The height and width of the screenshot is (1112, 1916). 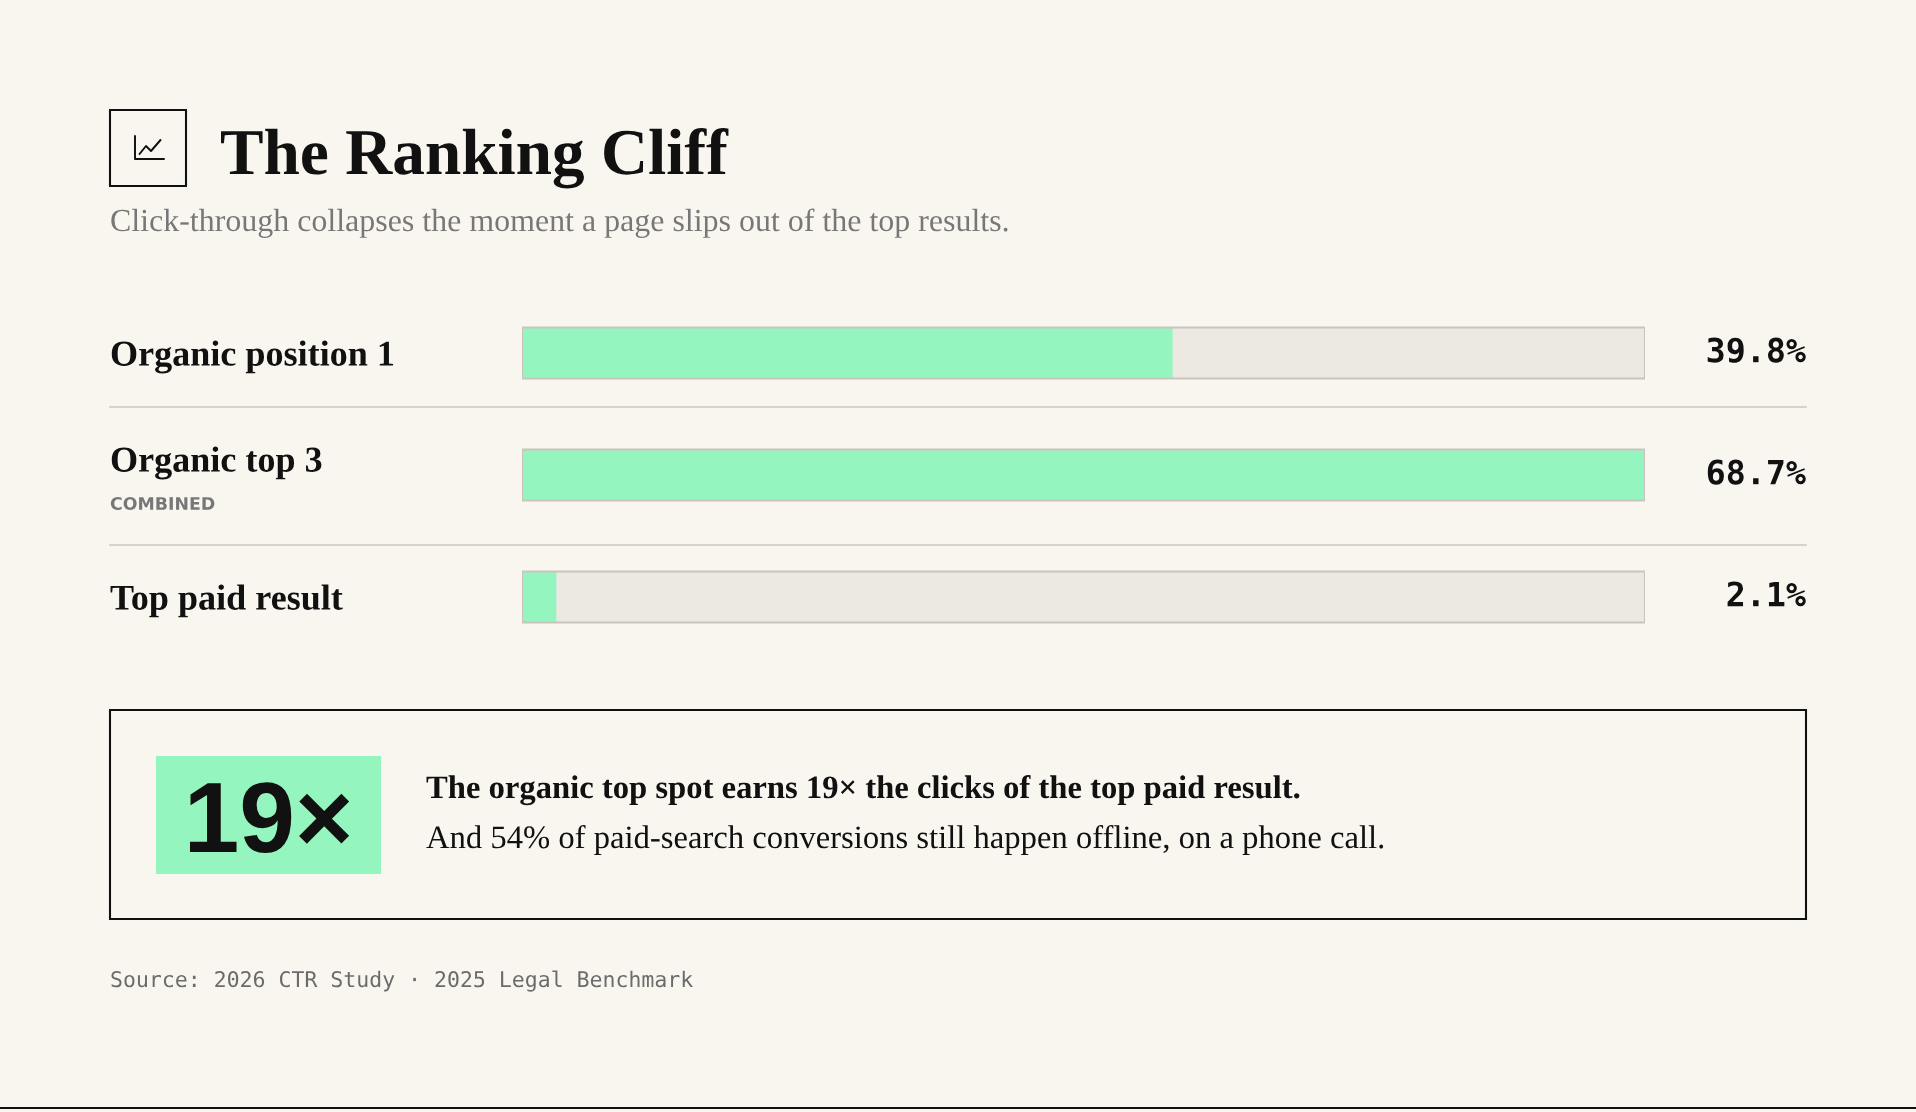 What do you see at coordinates (226, 601) in the screenshot?
I see `y-tick-label: Top paid result` at bounding box center [226, 601].